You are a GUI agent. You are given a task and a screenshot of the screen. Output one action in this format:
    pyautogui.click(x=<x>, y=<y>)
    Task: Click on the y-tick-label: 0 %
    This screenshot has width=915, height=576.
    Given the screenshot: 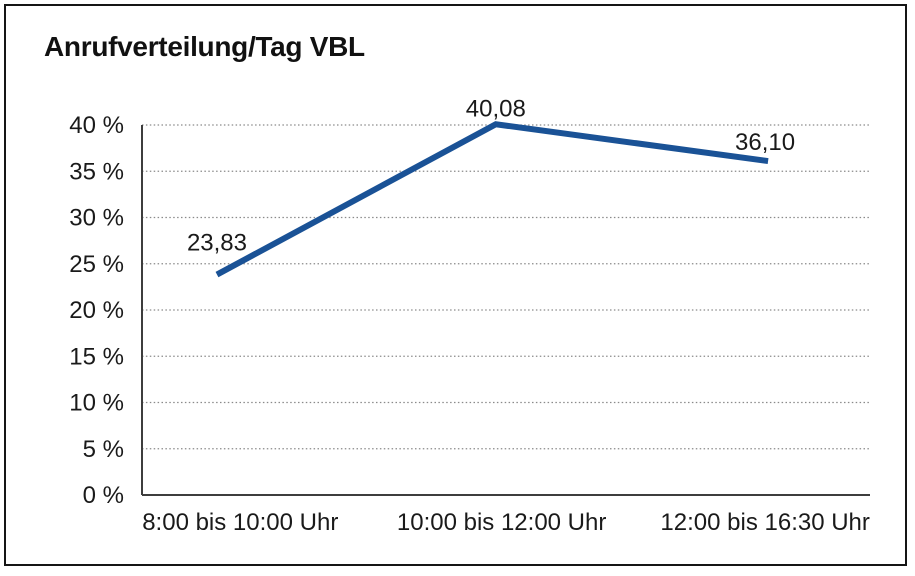 What is the action you would take?
    pyautogui.click(x=103, y=495)
    